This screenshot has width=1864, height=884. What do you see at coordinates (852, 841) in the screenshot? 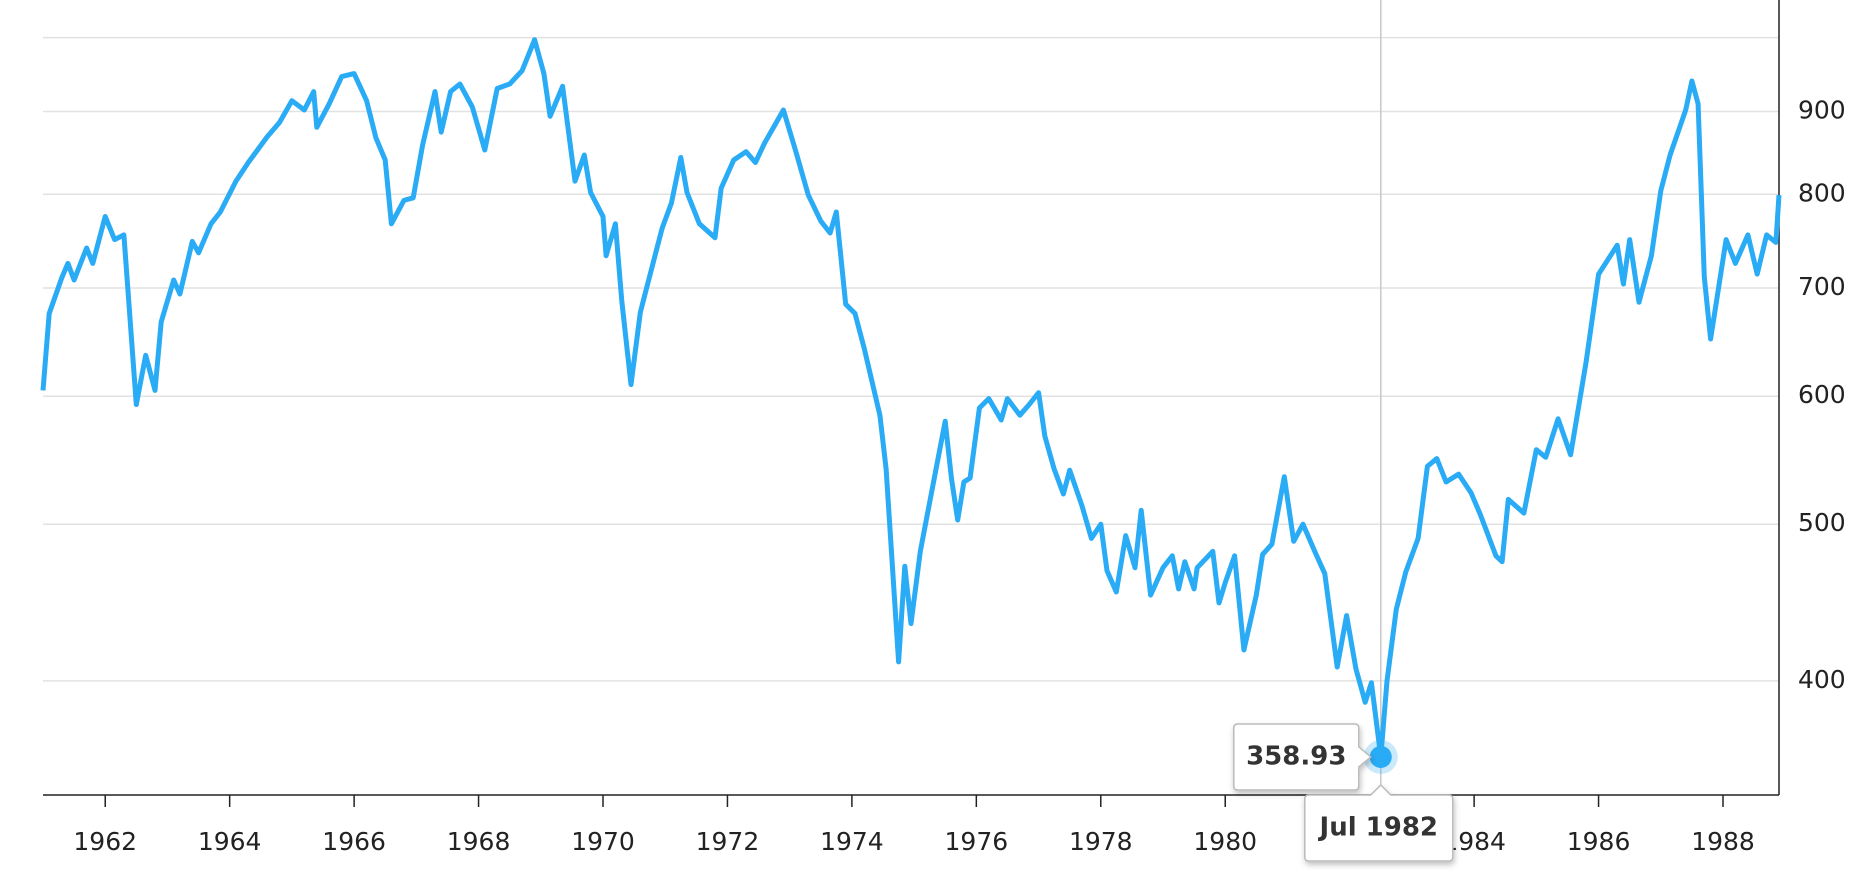
I see `x-tick-label: 1974` at bounding box center [852, 841].